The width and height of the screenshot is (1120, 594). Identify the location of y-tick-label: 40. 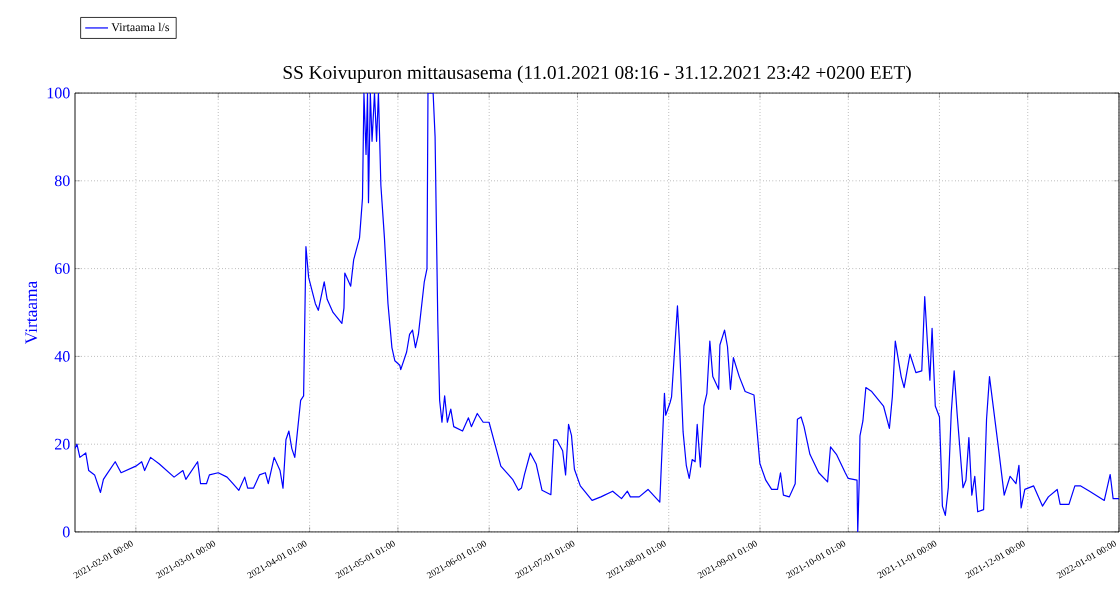
(62, 356).